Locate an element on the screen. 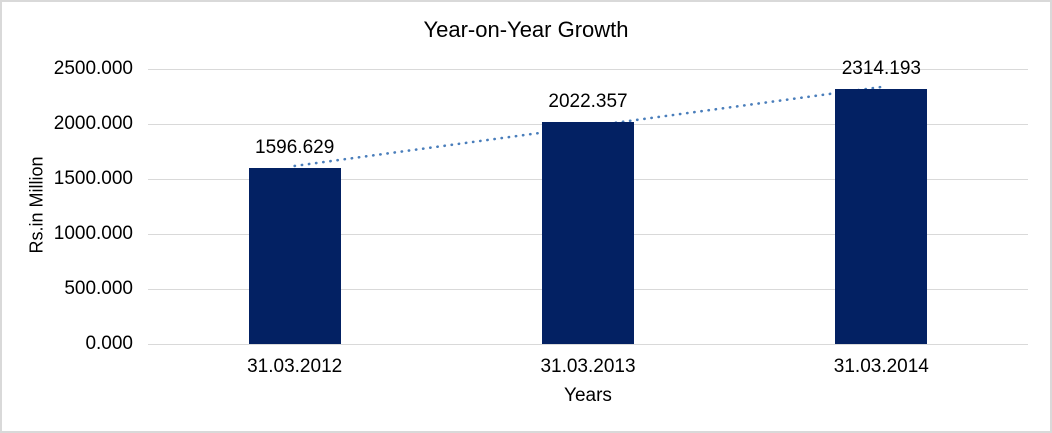 This screenshot has height=433, width=1052. y-tick-label: 500.000 is located at coordinates (98, 288).